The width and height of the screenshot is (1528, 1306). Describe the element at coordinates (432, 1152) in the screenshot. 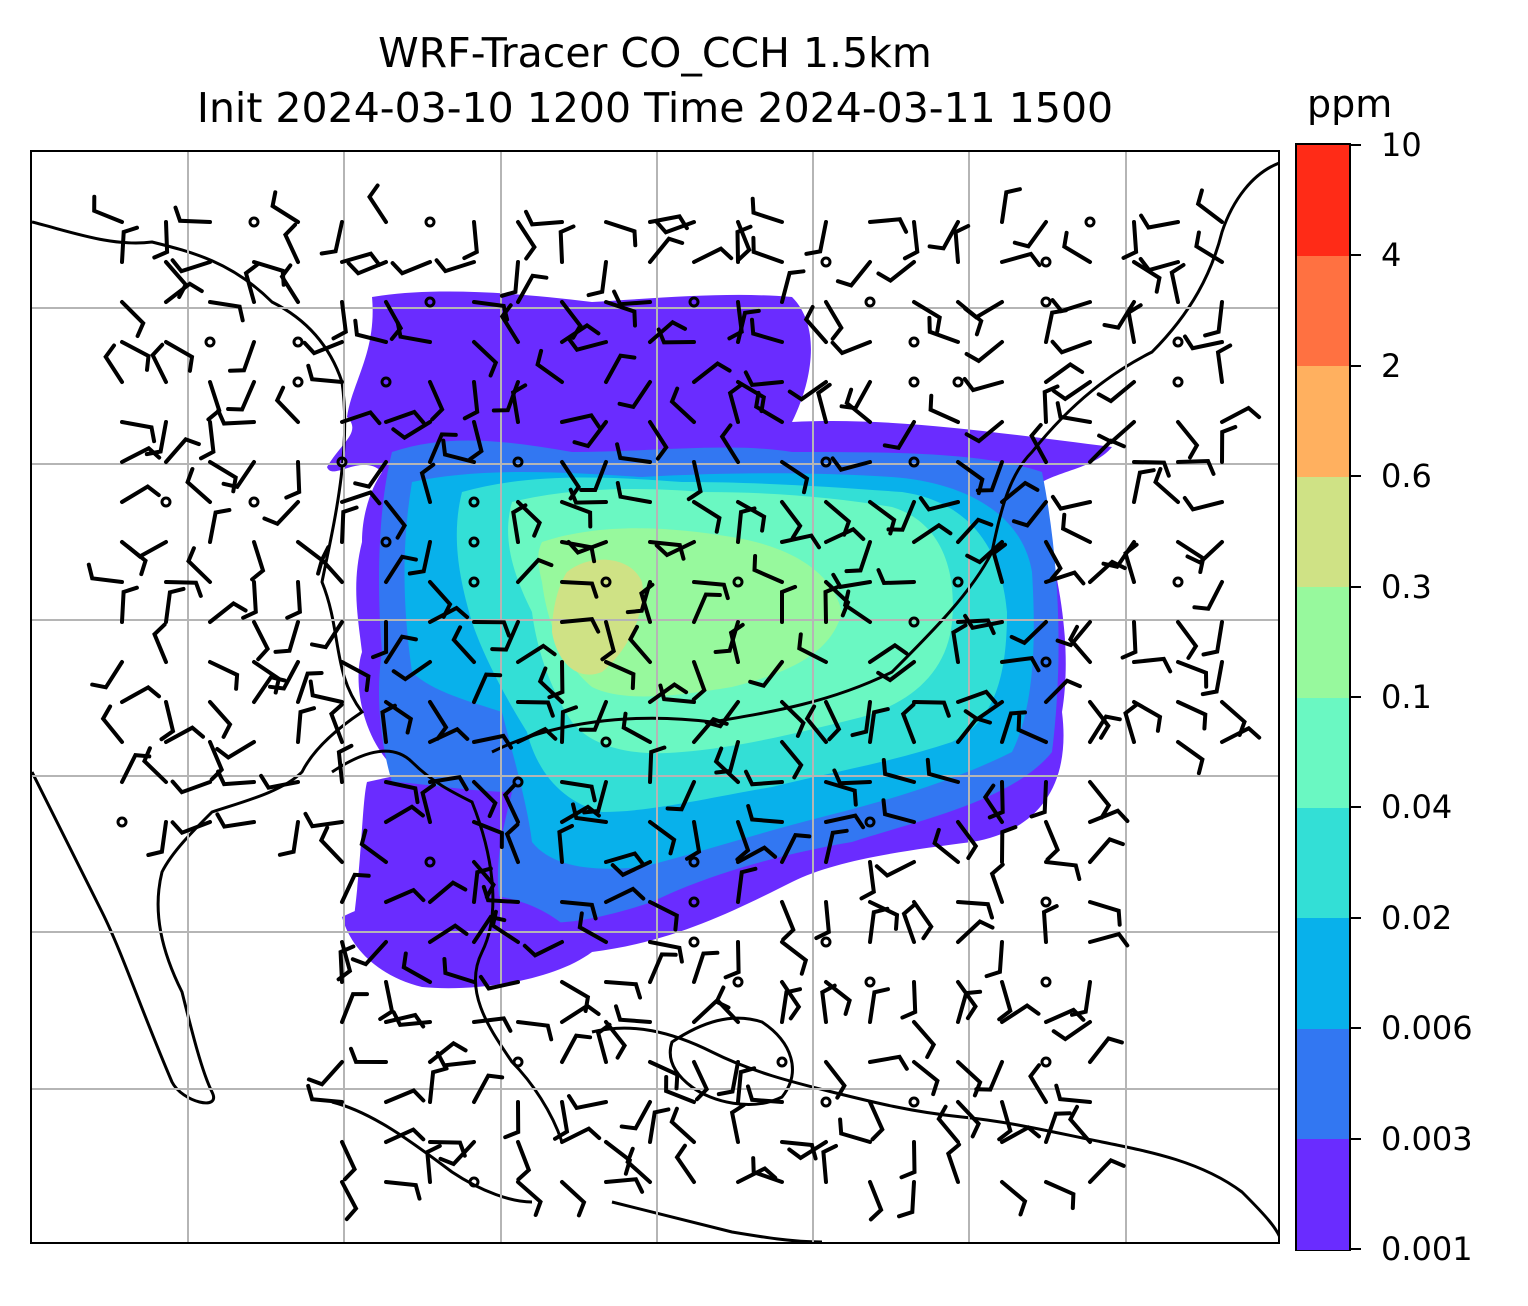

I see `coastline-sumatra` at that location.